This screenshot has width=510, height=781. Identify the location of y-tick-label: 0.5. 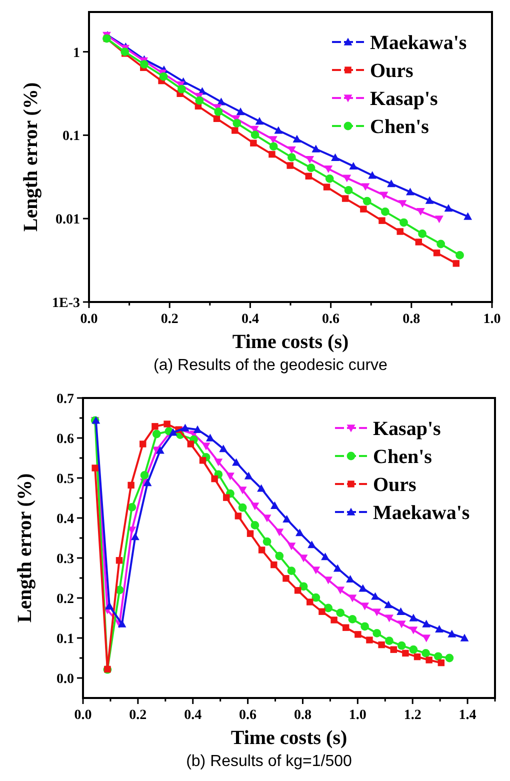
(65, 479).